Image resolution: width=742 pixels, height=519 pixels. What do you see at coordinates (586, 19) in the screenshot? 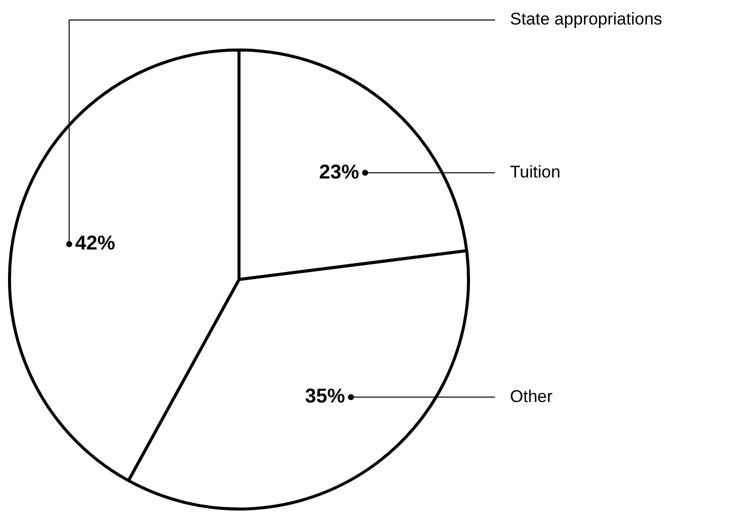
I see `slice-label: State appropriations` at bounding box center [586, 19].